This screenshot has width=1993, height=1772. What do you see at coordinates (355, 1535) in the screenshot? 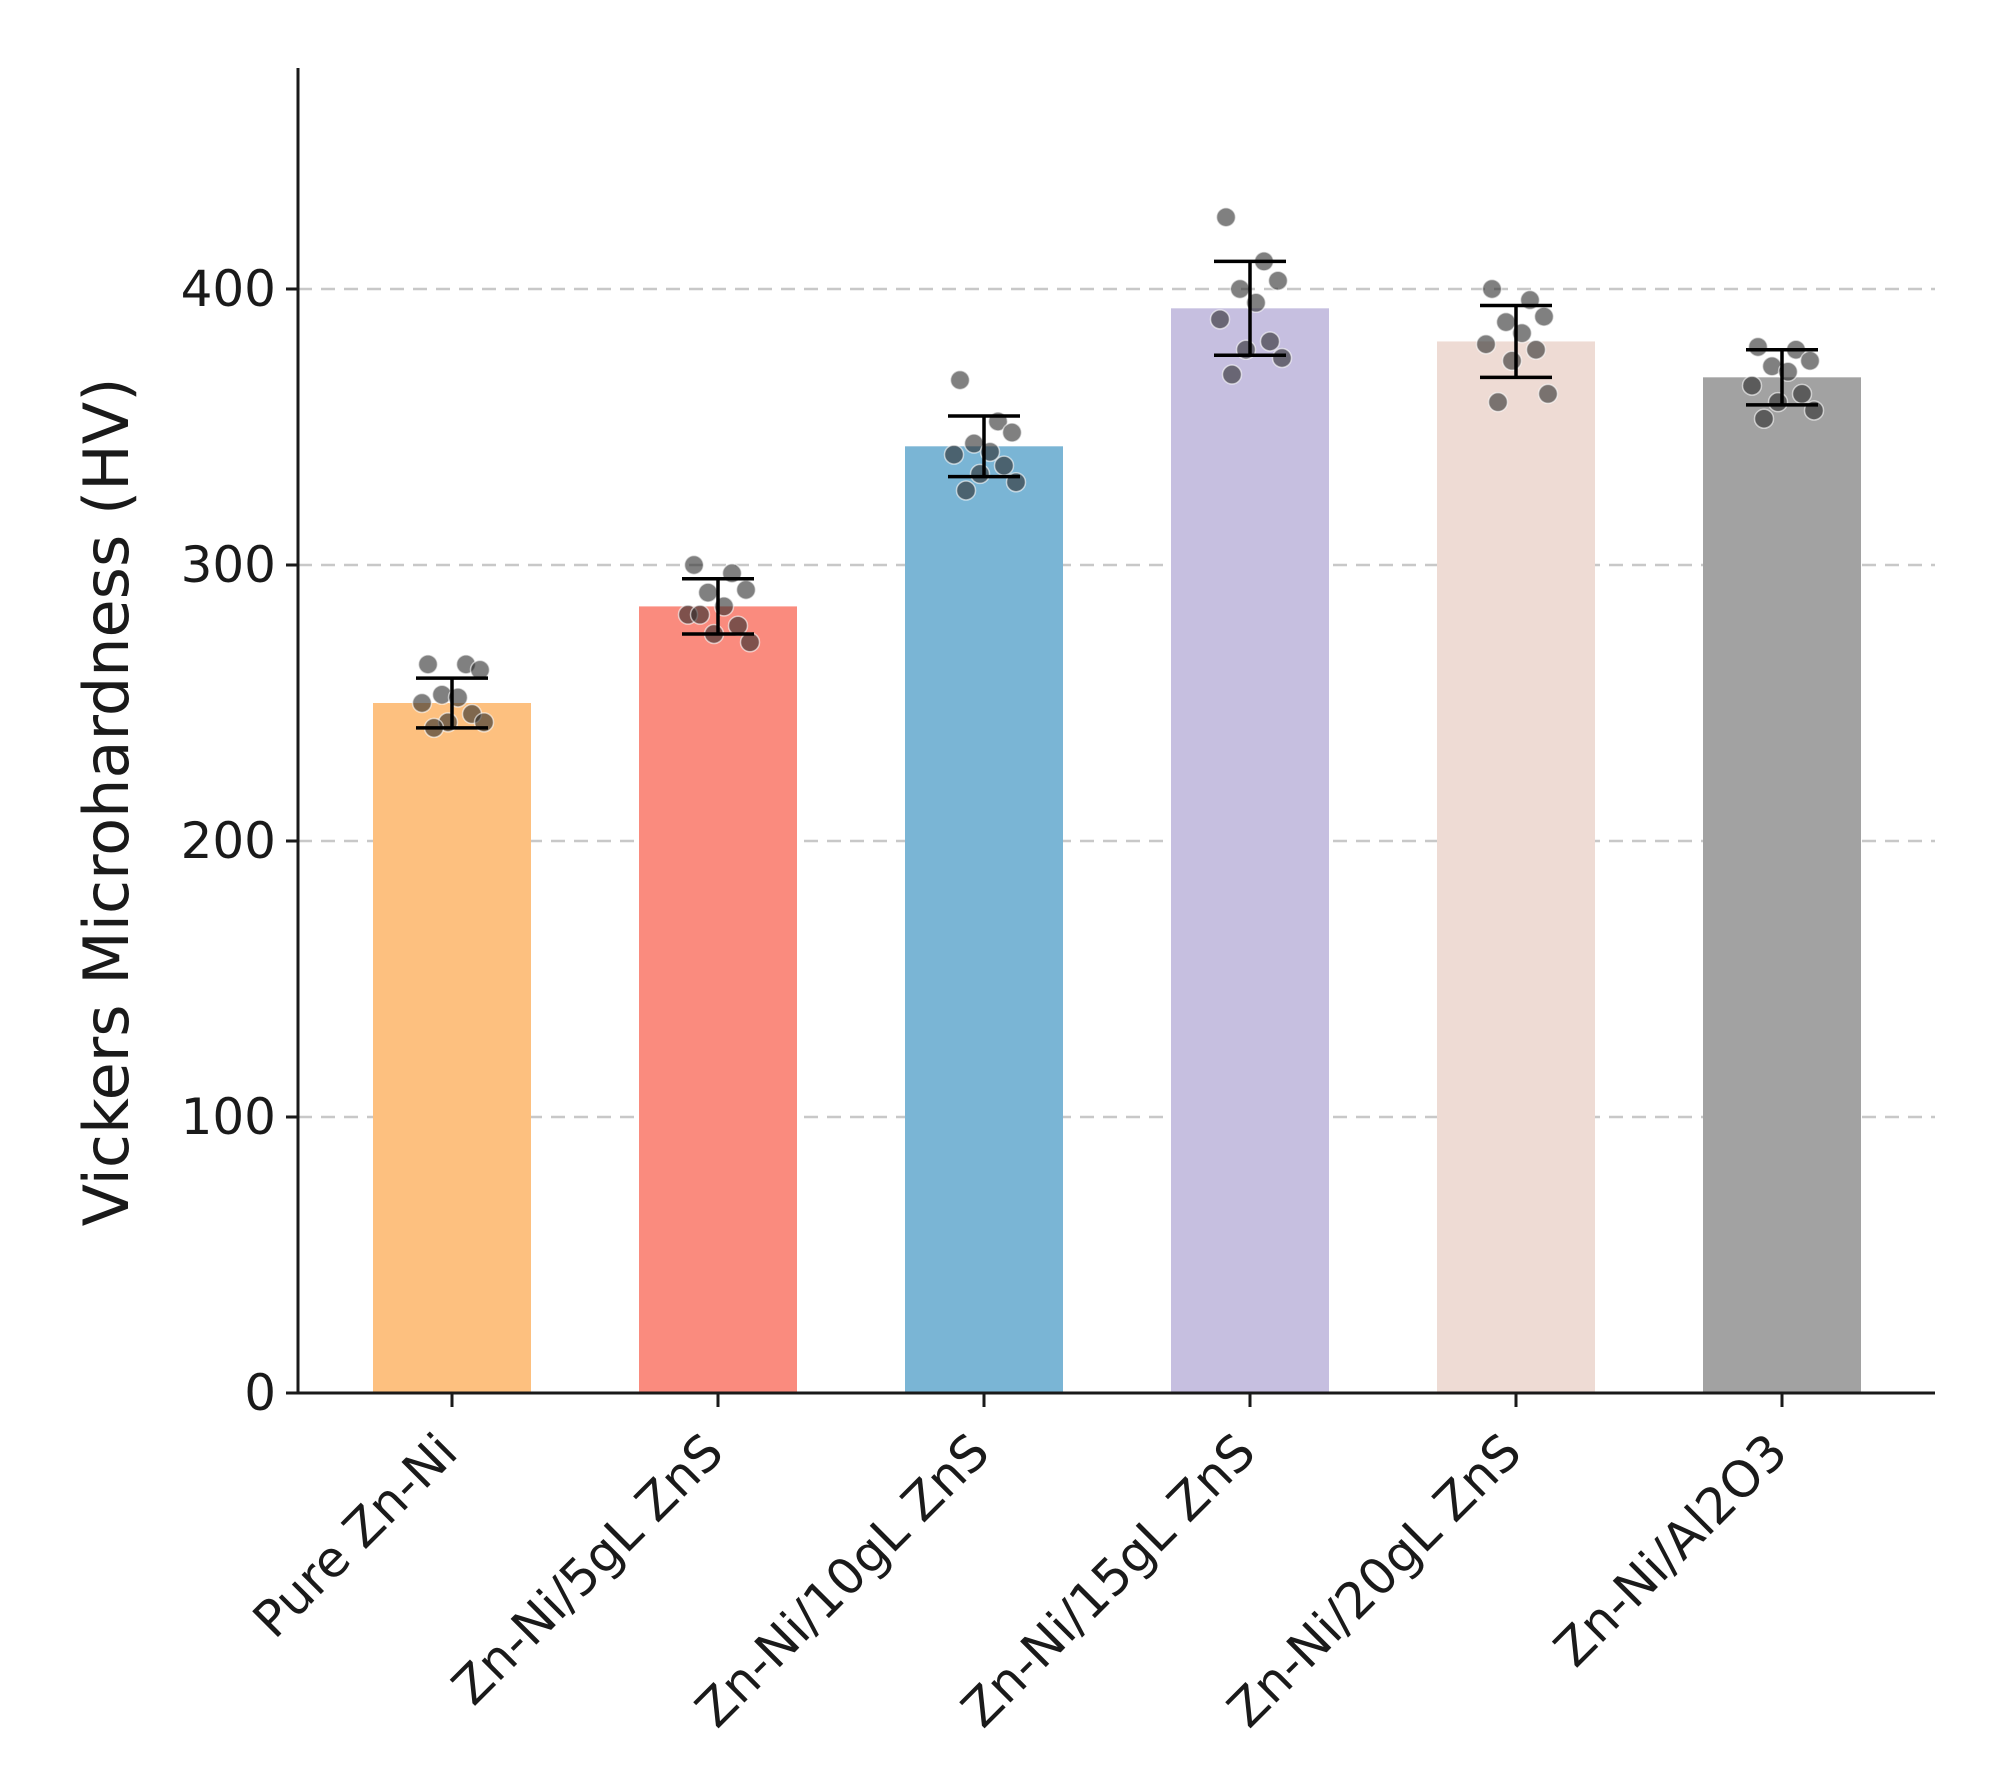
I see `x-tick-label: Pure Zn-Ni` at bounding box center [355, 1535].